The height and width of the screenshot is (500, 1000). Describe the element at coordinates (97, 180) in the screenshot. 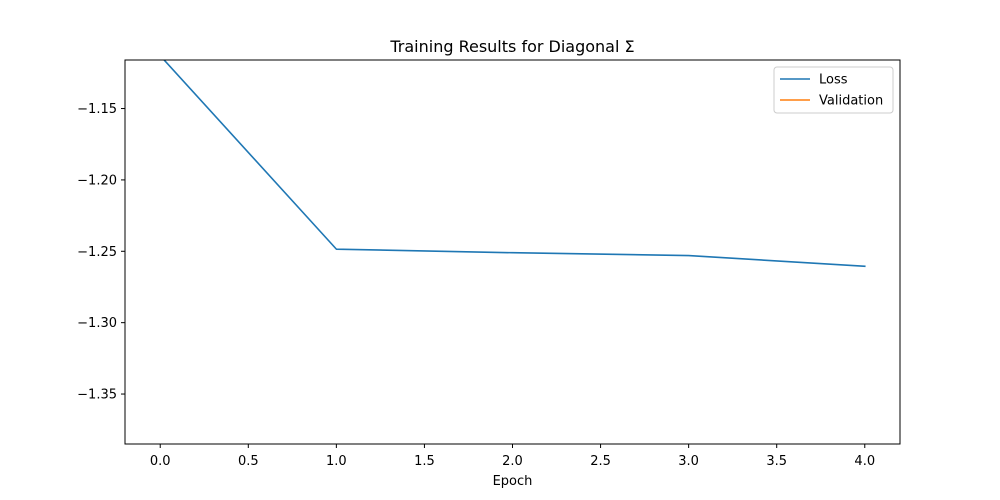

I see `y-tick-label: −1.20` at that location.